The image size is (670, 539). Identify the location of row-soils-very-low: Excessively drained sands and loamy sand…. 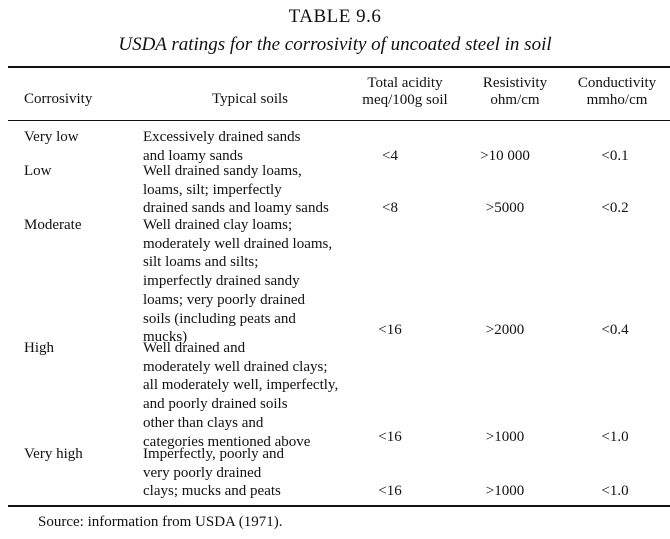
(222, 146).